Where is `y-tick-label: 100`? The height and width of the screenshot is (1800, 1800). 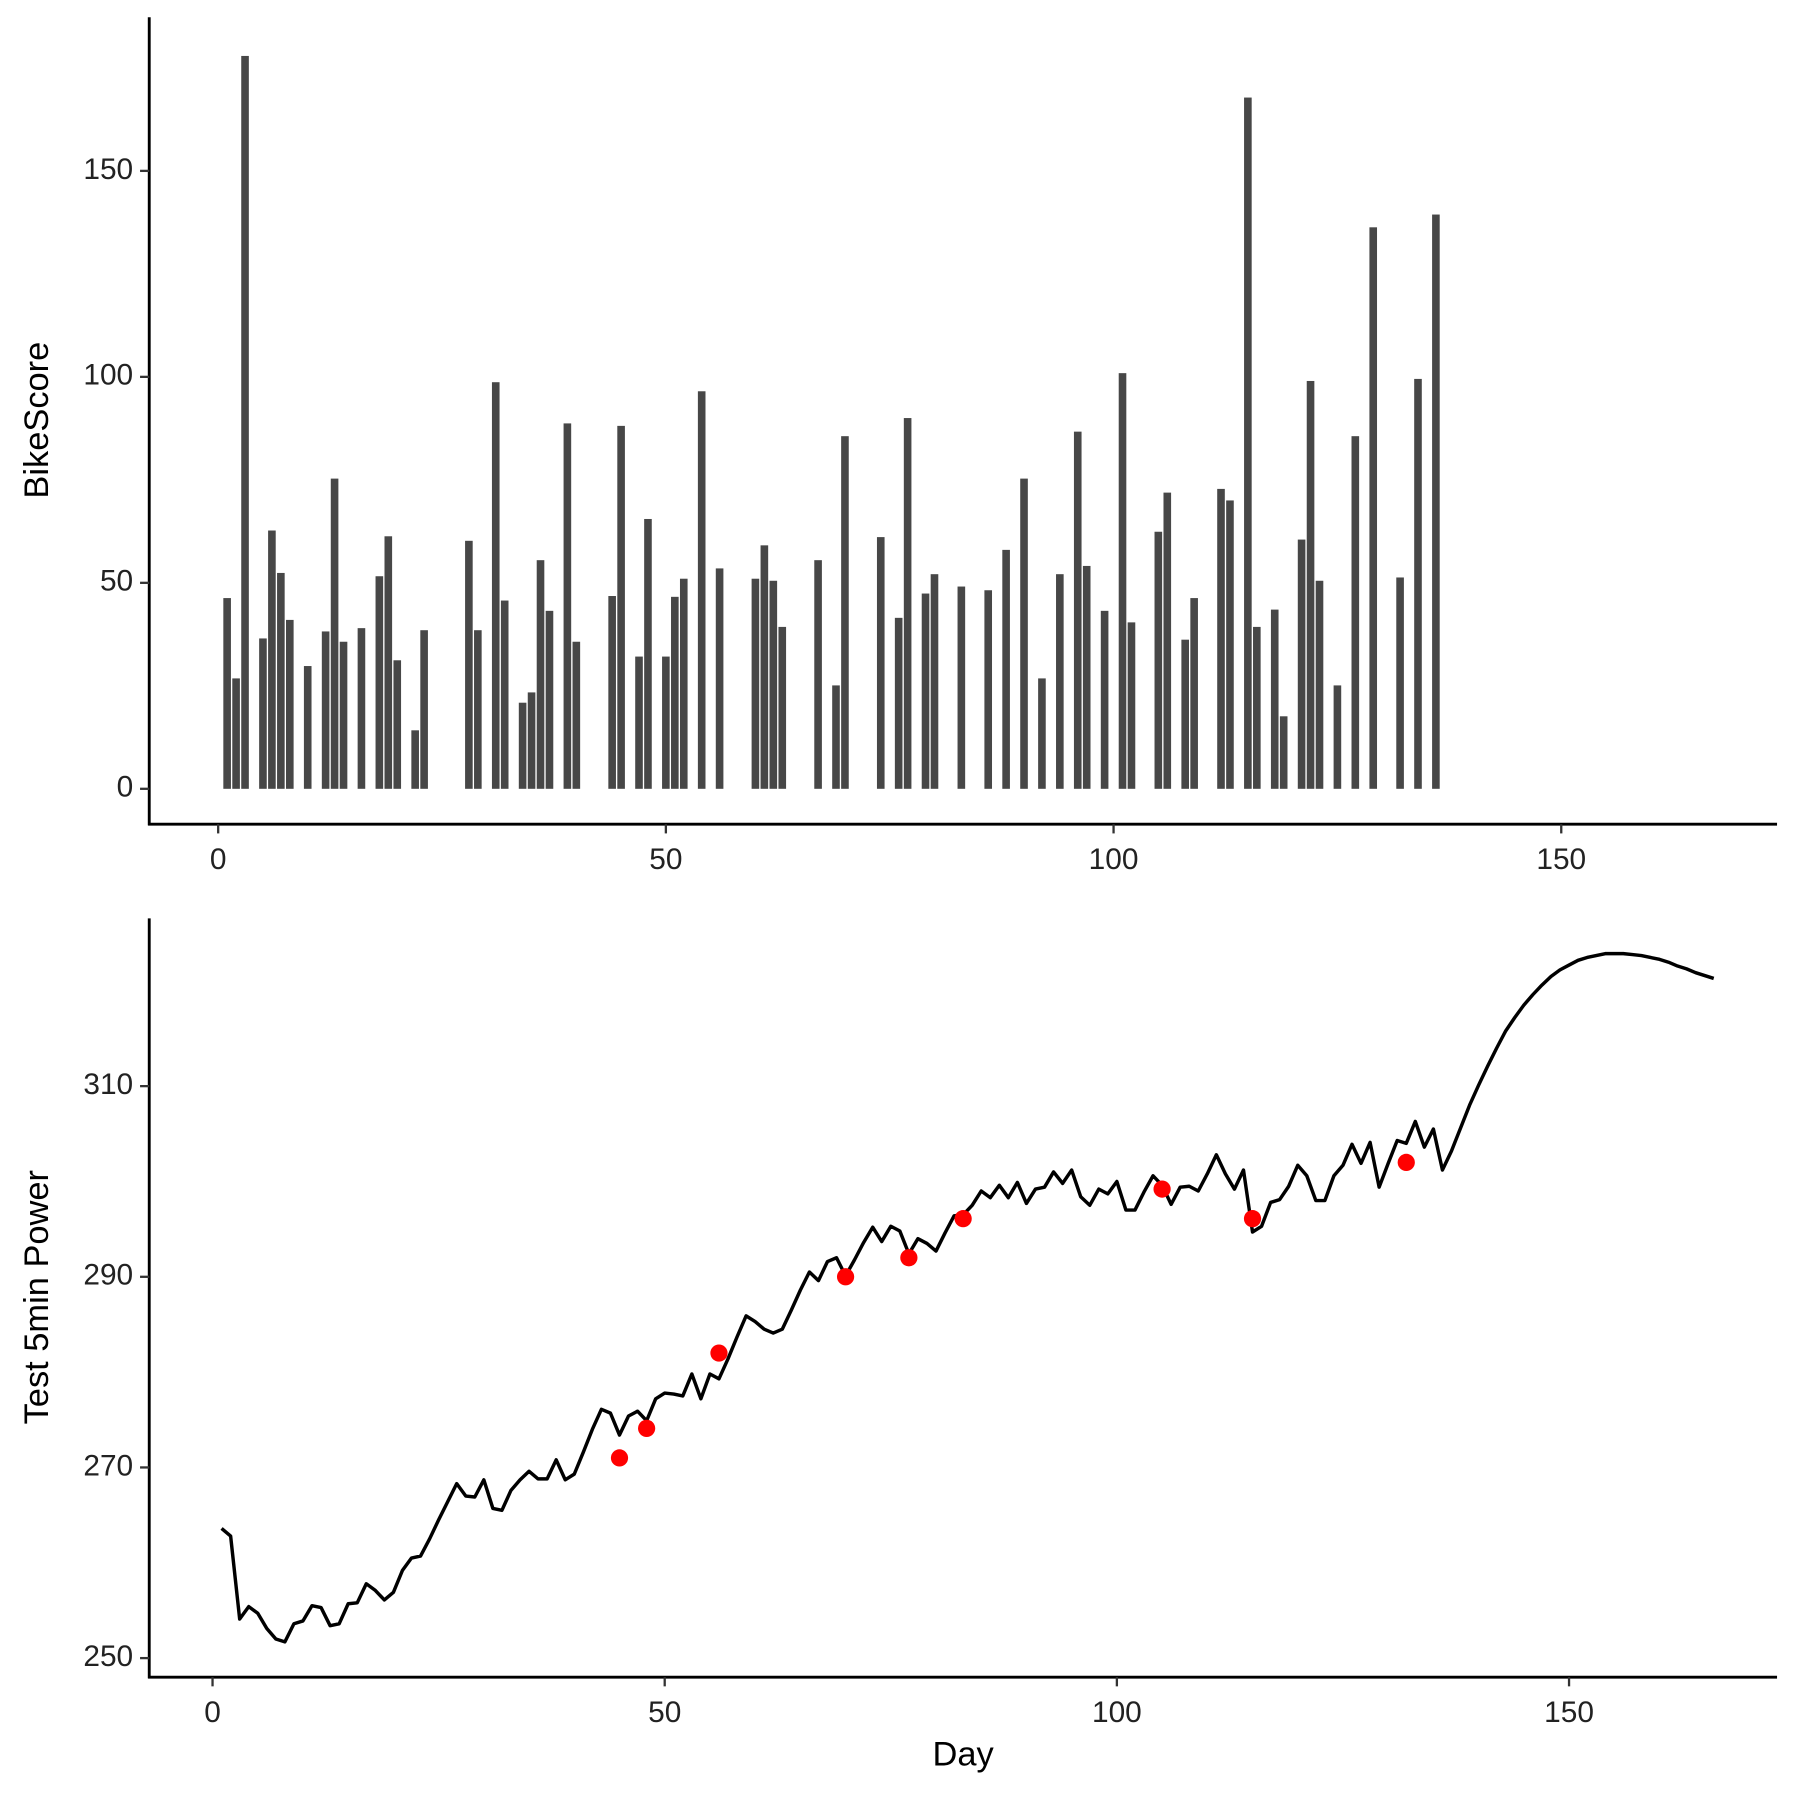
y-tick-label: 100 is located at coordinates (108, 375).